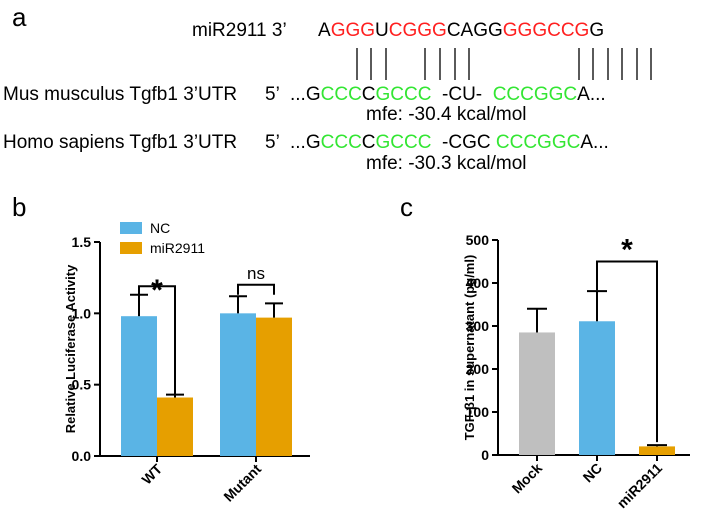  Describe the element at coordinates (238, 384) in the screenshot. I see `bar-NC-Mutant` at that location.